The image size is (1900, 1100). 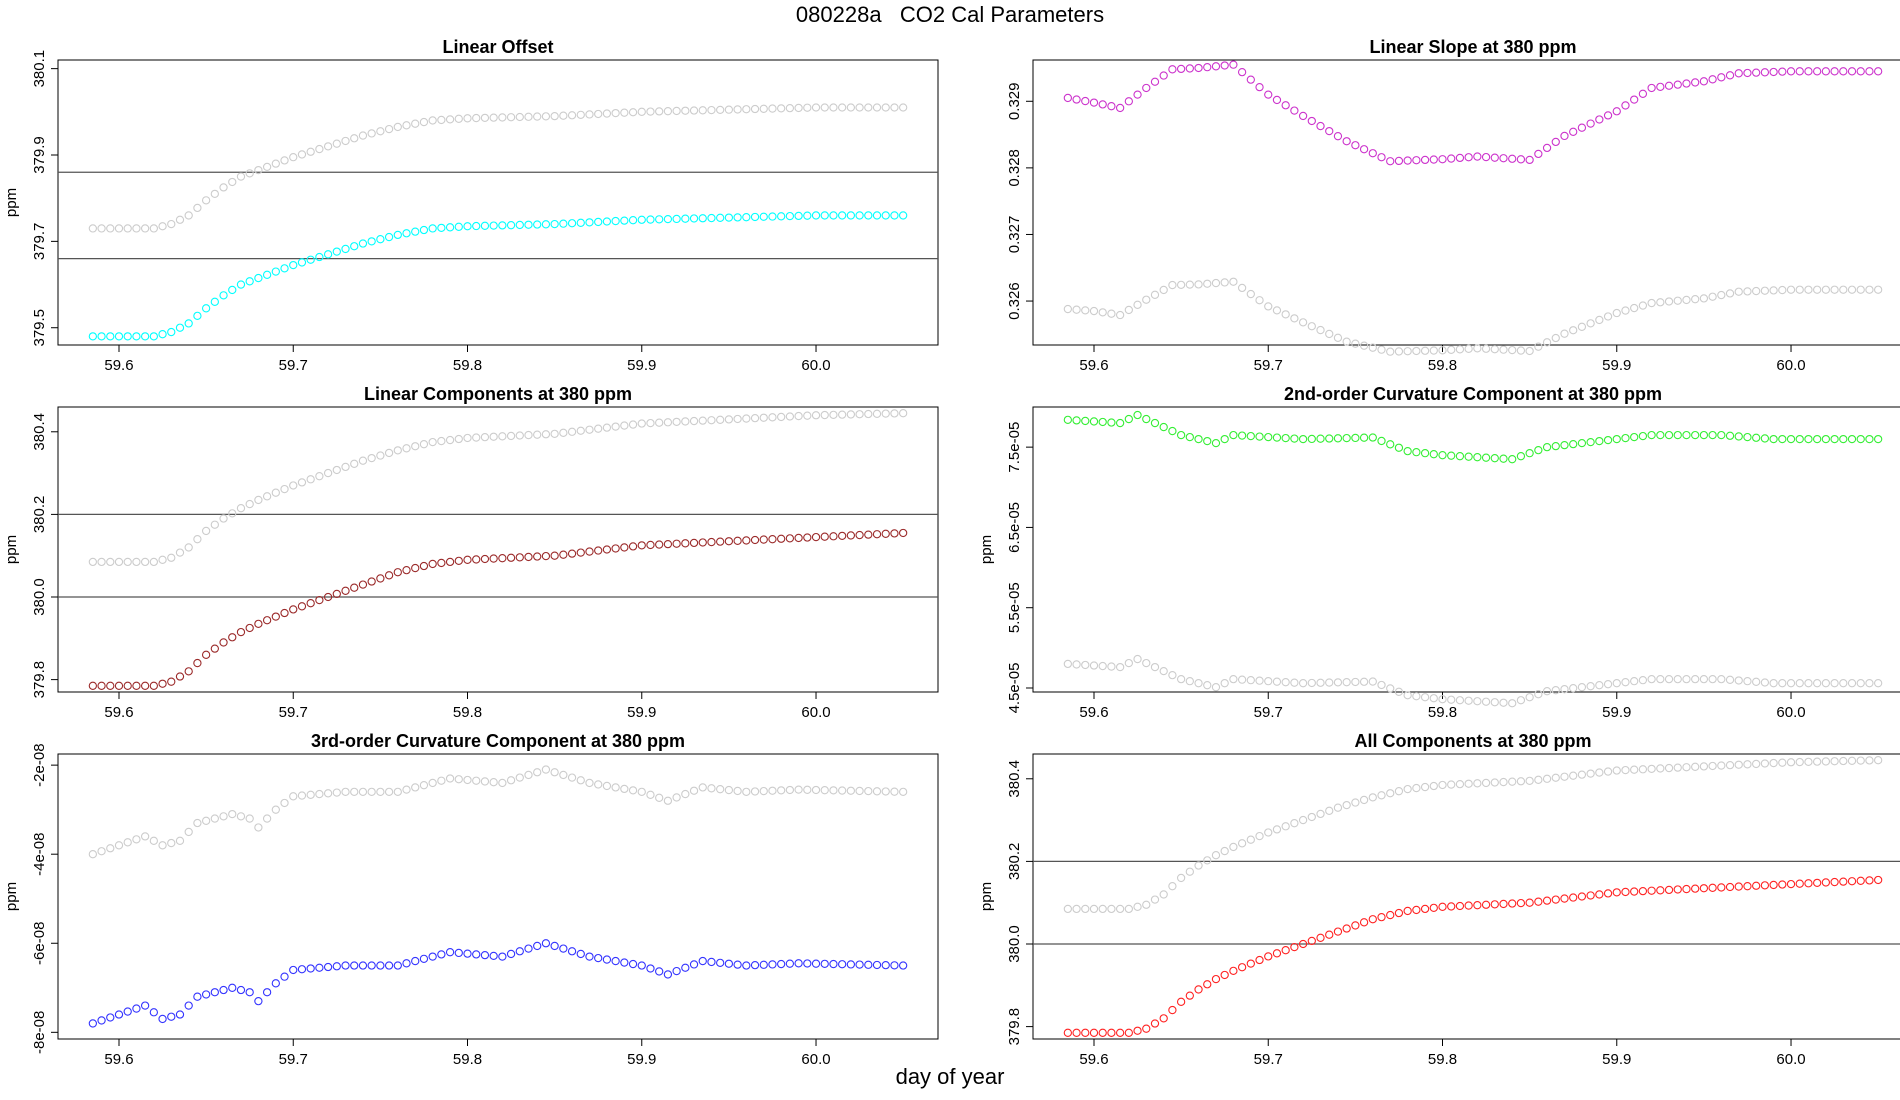 What do you see at coordinates (1473, 437) in the screenshot?
I see `series-current` at bounding box center [1473, 437].